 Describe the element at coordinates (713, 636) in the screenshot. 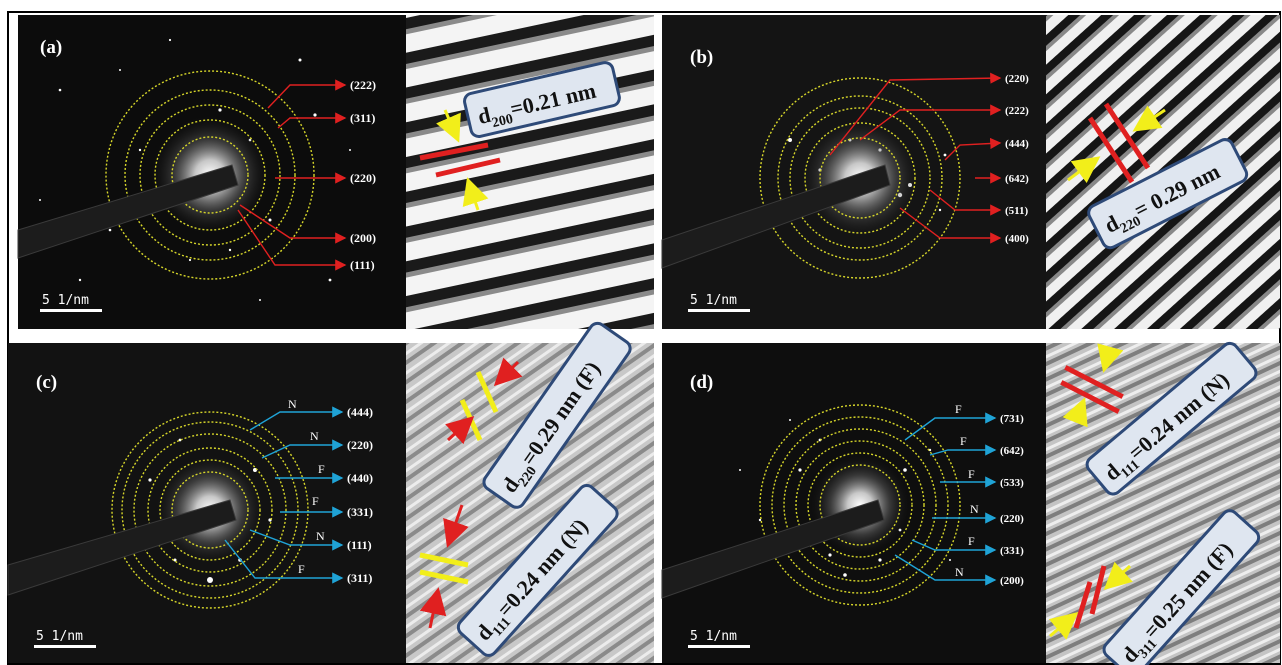

I see `panel-d-scale-label: 5 1/nm` at that location.